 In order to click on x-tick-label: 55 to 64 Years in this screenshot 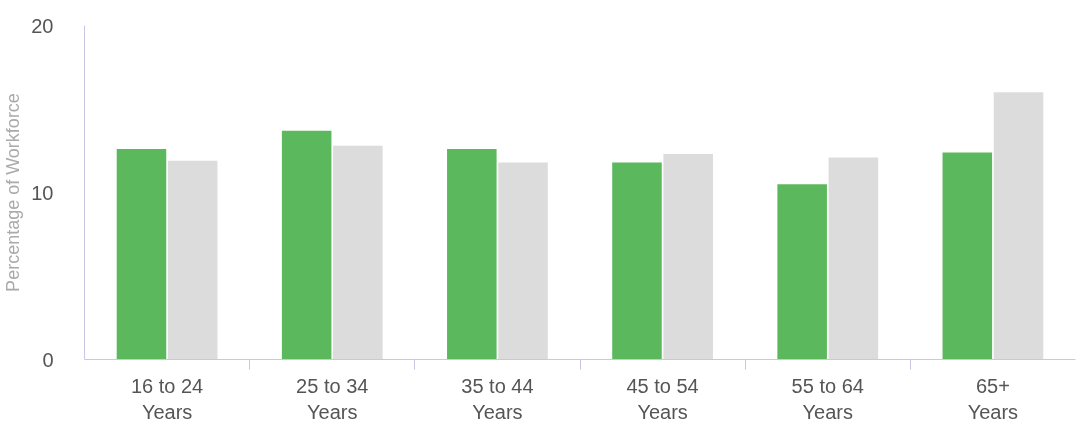, I will do `click(827, 398)`.